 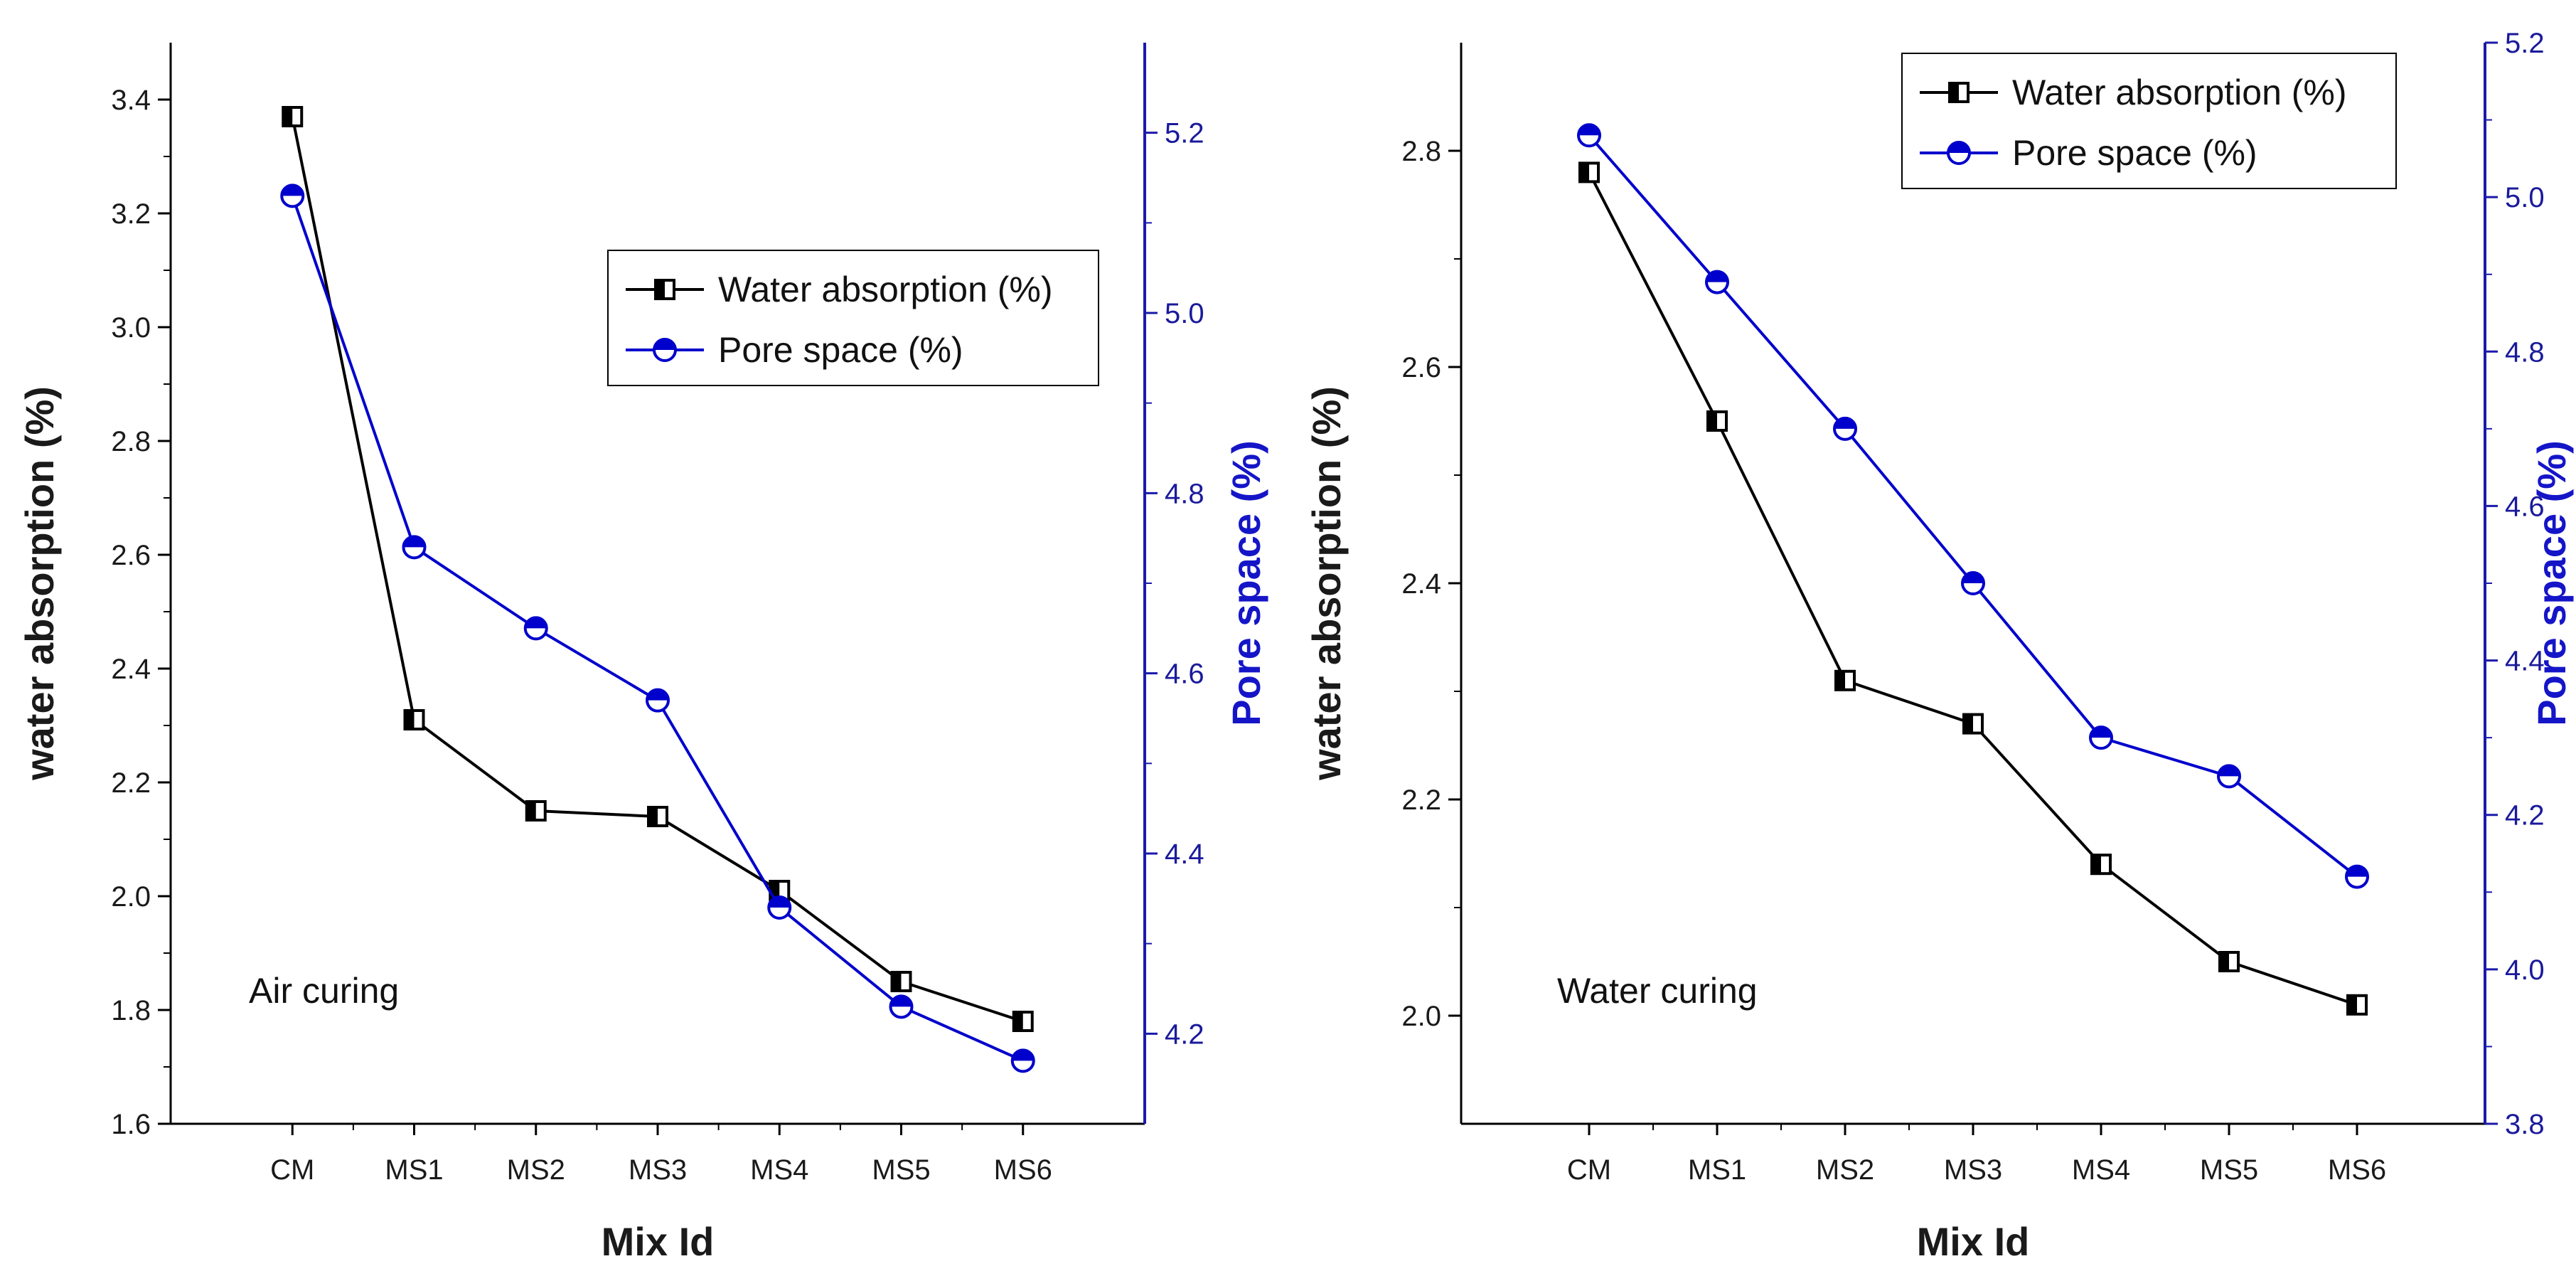 What do you see at coordinates (131, 1124) in the screenshot?
I see `left-y-tick-label: 1.6` at bounding box center [131, 1124].